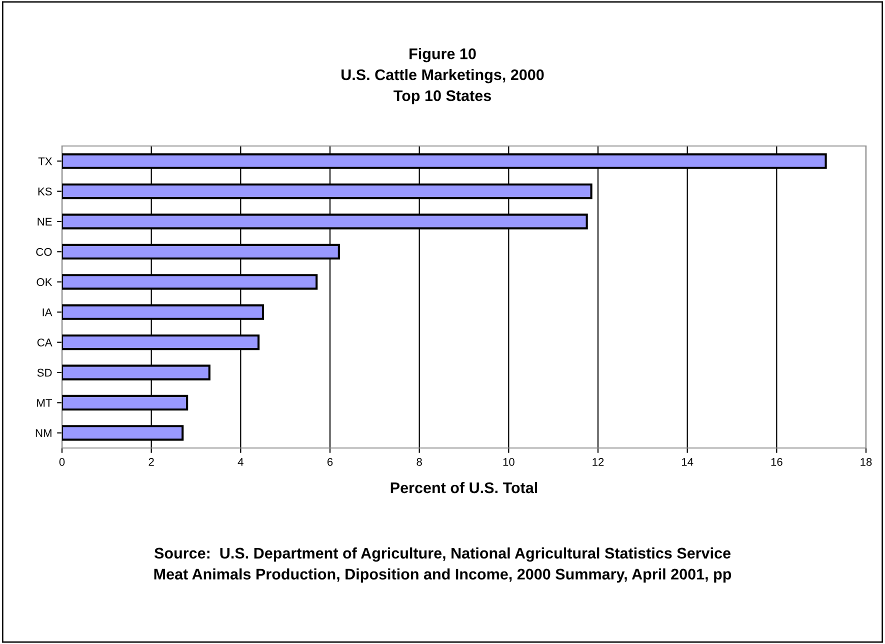  Describe the element at coordinates (598, 462) in the screenshot. I see `x-tick-label: 12` at that location.